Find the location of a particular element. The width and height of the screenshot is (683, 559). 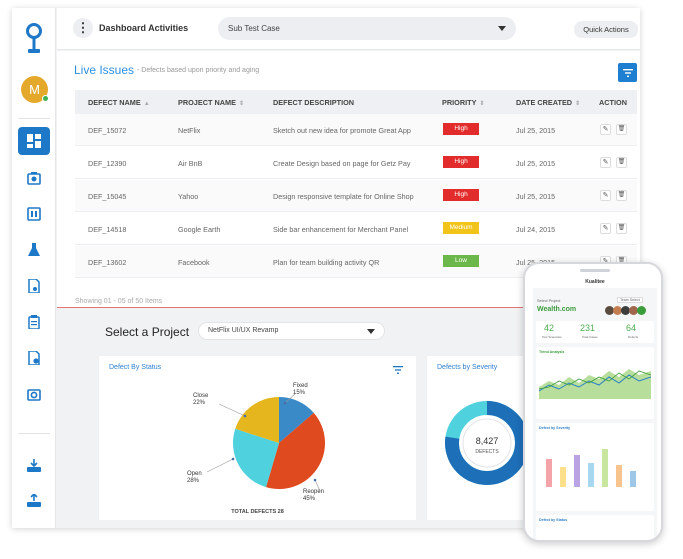

slice-name: Close is located at coordinates (201, 396).